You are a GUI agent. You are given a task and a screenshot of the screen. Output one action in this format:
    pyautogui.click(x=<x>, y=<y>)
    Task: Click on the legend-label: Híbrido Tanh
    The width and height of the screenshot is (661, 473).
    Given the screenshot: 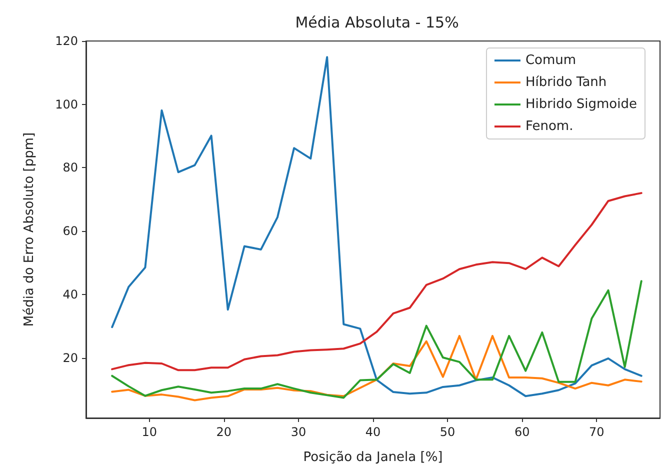 What is the action you would take?
    pyautogui.click(x=566, y=82)
    